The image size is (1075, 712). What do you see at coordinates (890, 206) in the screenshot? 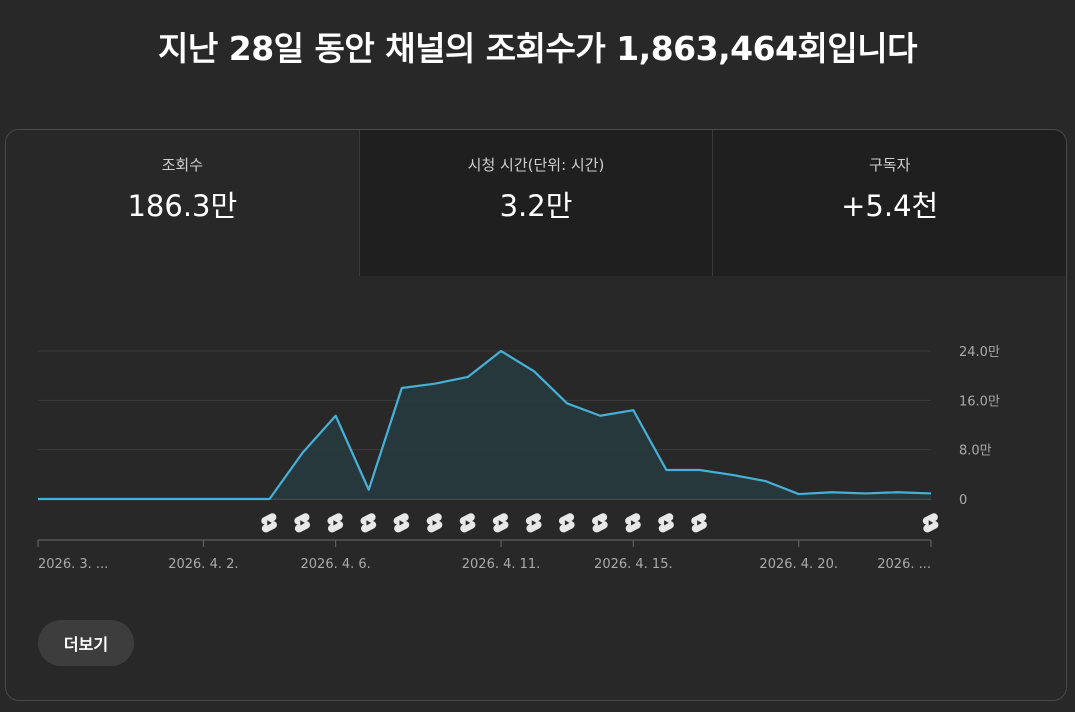
I see `metric-value: +5.4천` at bounding box center [890, 206].